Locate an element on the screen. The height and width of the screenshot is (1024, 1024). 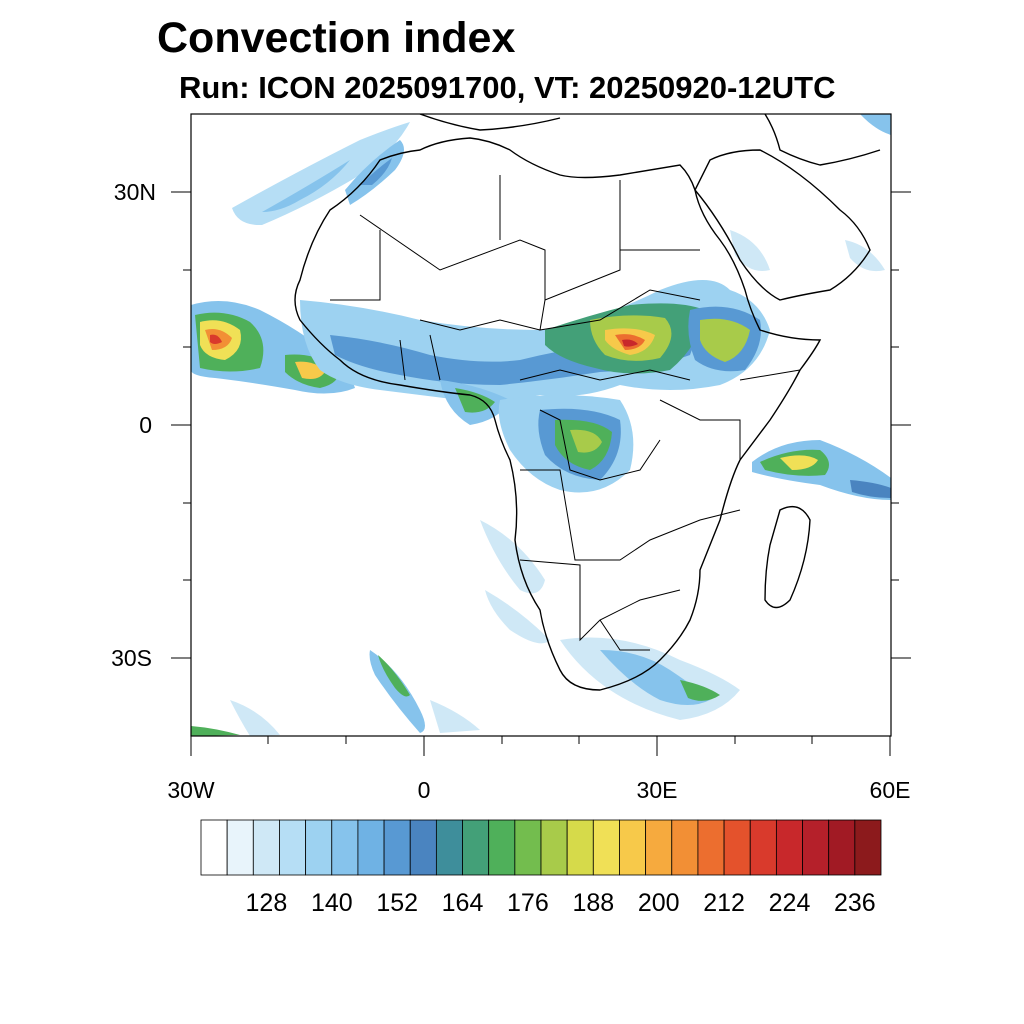
chart-title: Convection index is located at coordinates (336, 38).